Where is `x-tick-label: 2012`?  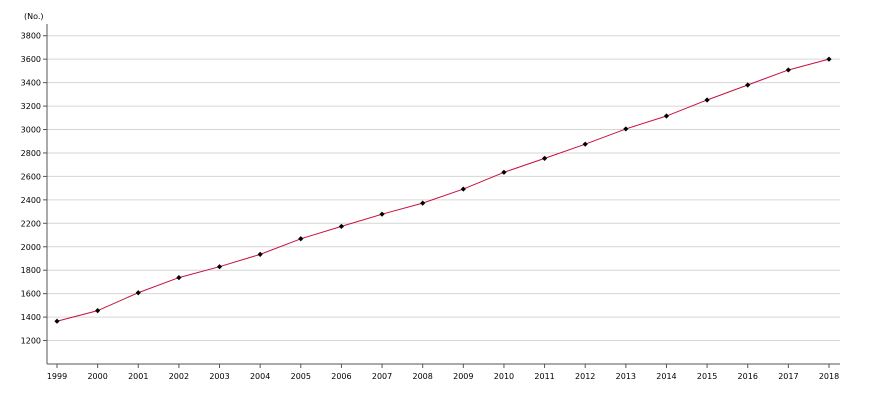 x-tick-label: 2012 is located at coordinates (585, 376).